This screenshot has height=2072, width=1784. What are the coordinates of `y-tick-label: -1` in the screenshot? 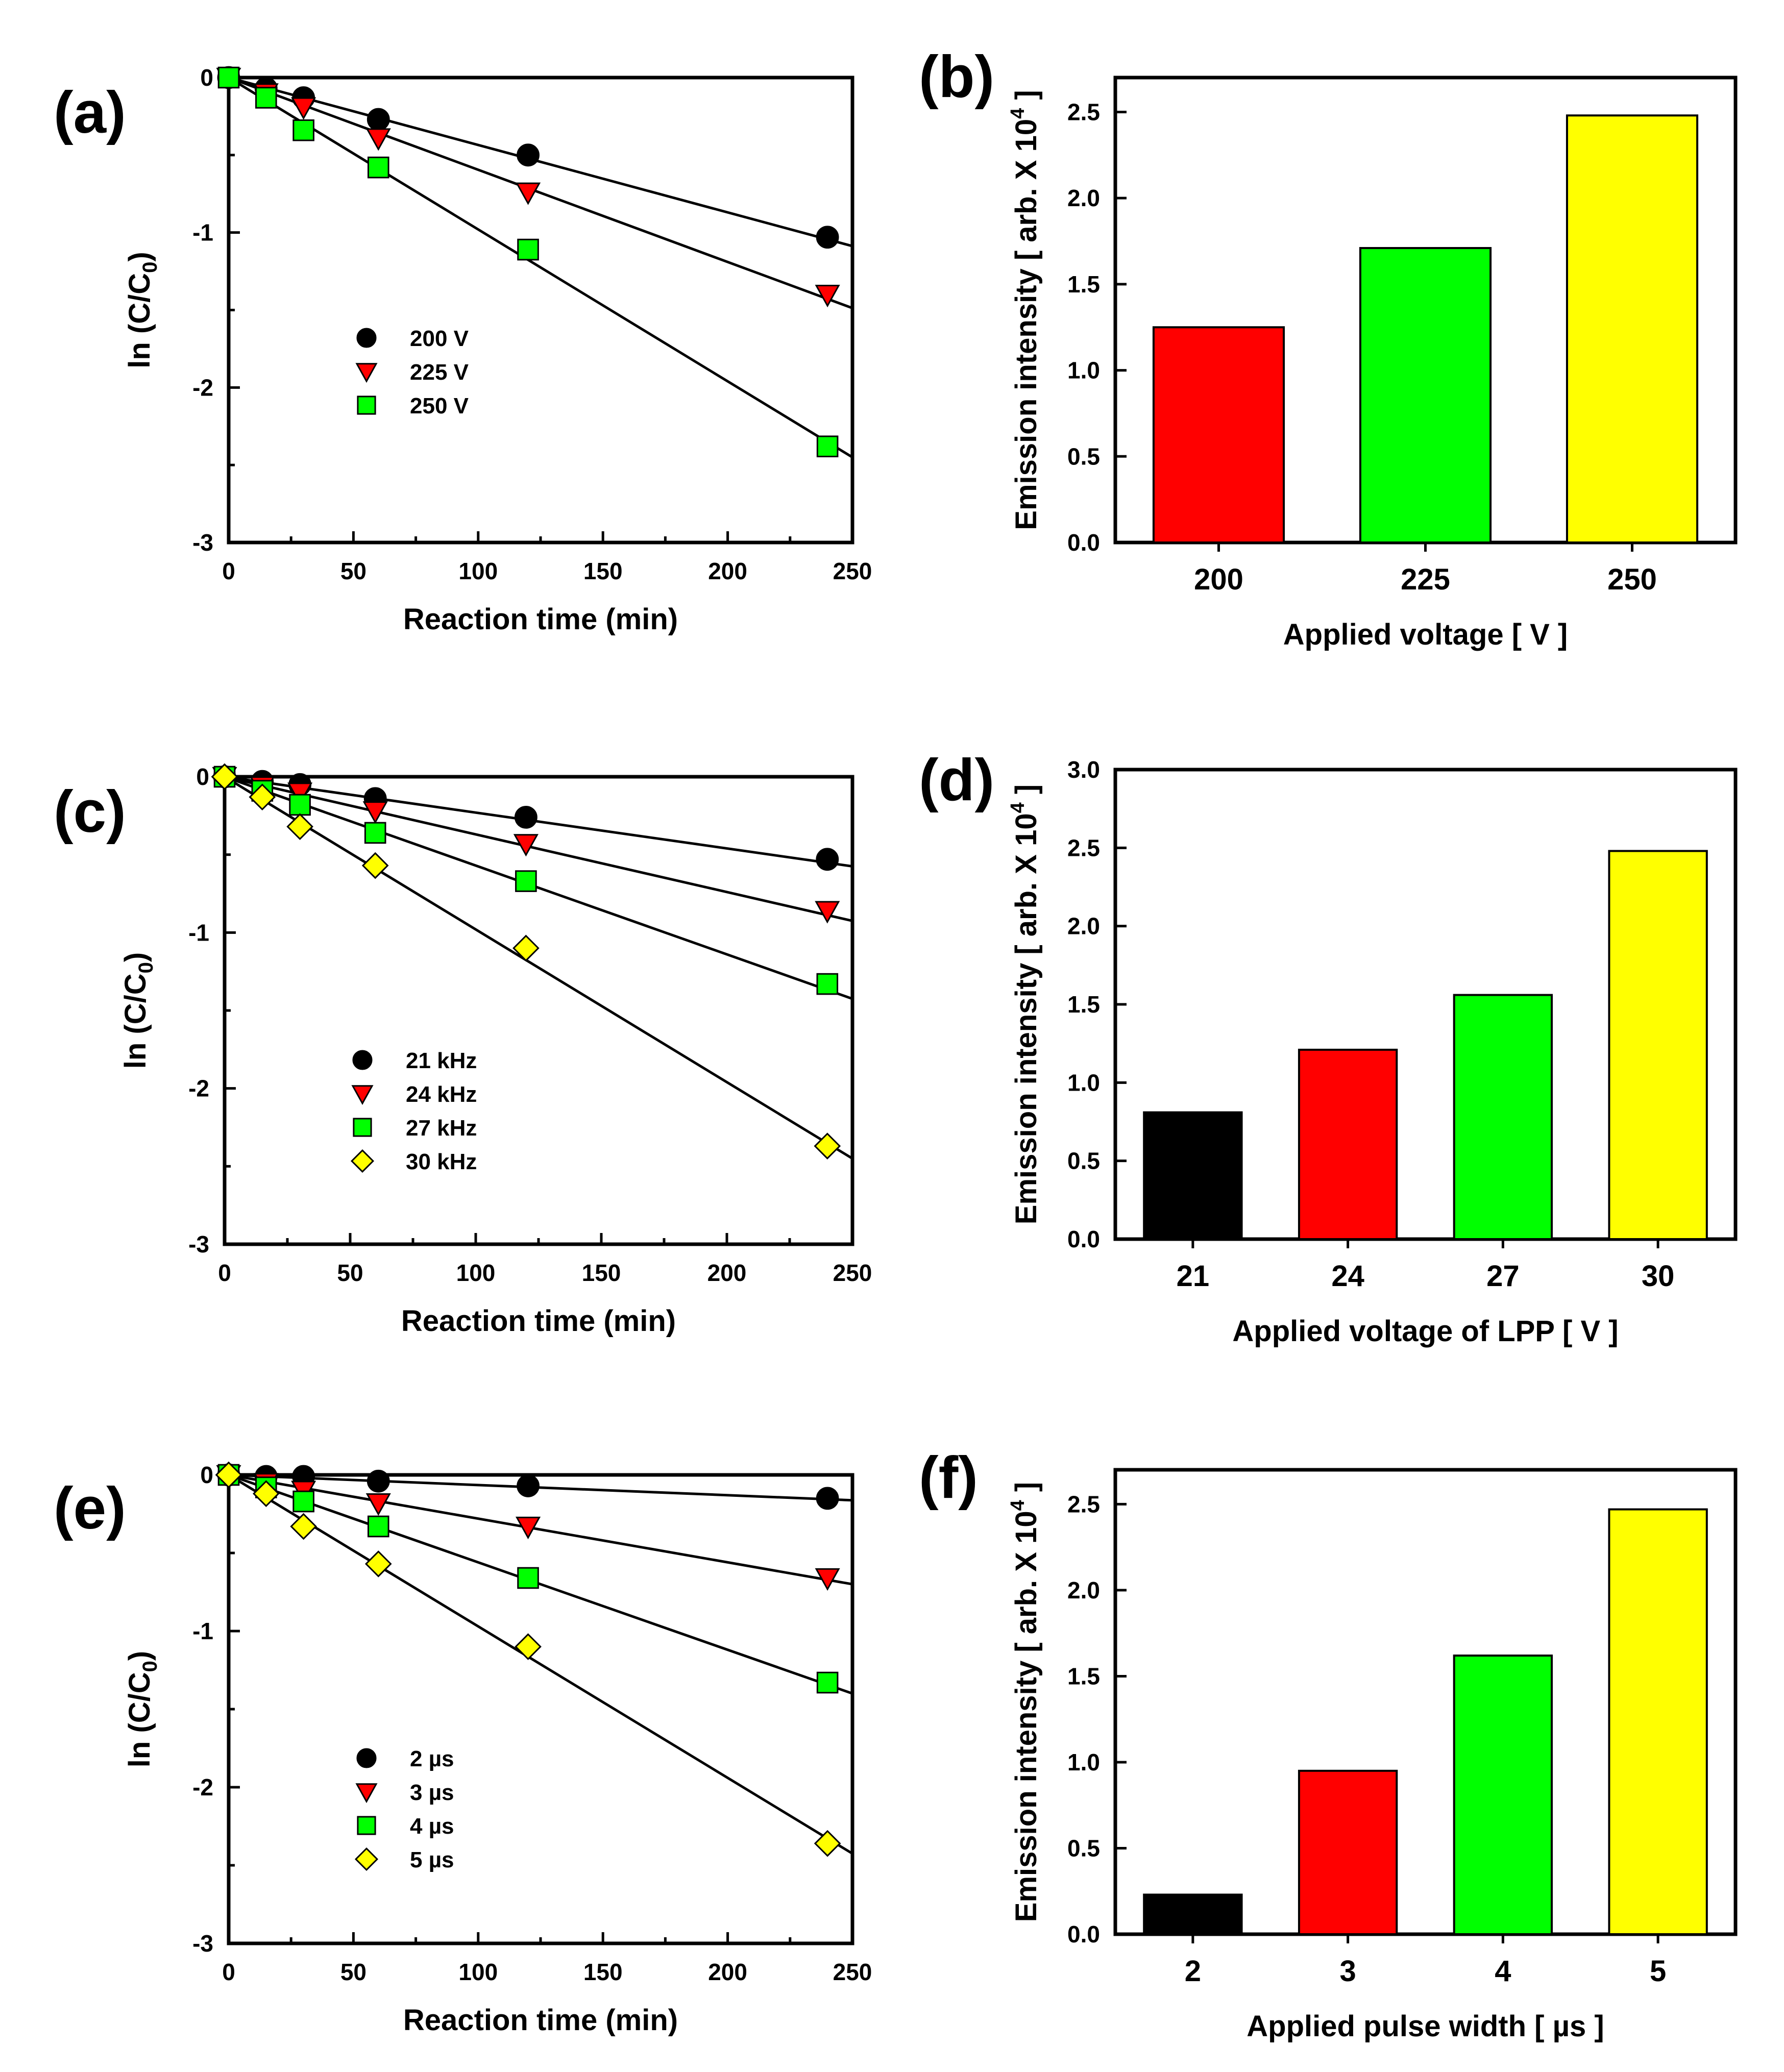 It's located at (202, 1631).